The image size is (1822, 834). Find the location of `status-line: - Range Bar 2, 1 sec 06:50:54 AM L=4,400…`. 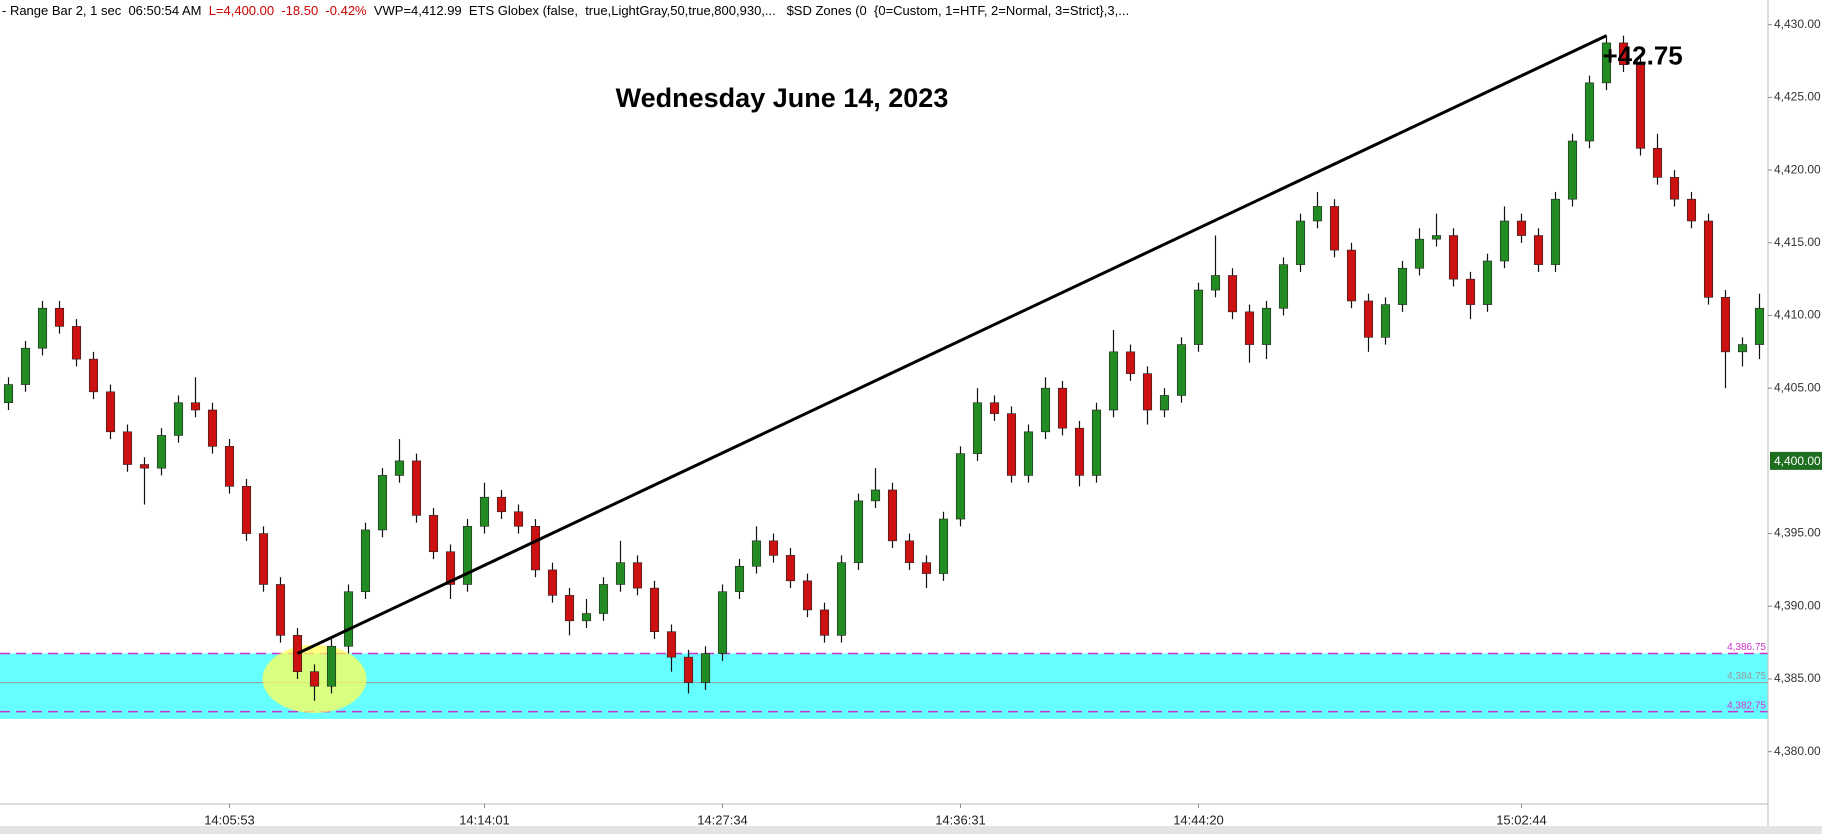

status-line: - Range Bar 2, 1 sec 06:50:54 AM L=4,400… is located at coordinates (565, 10).